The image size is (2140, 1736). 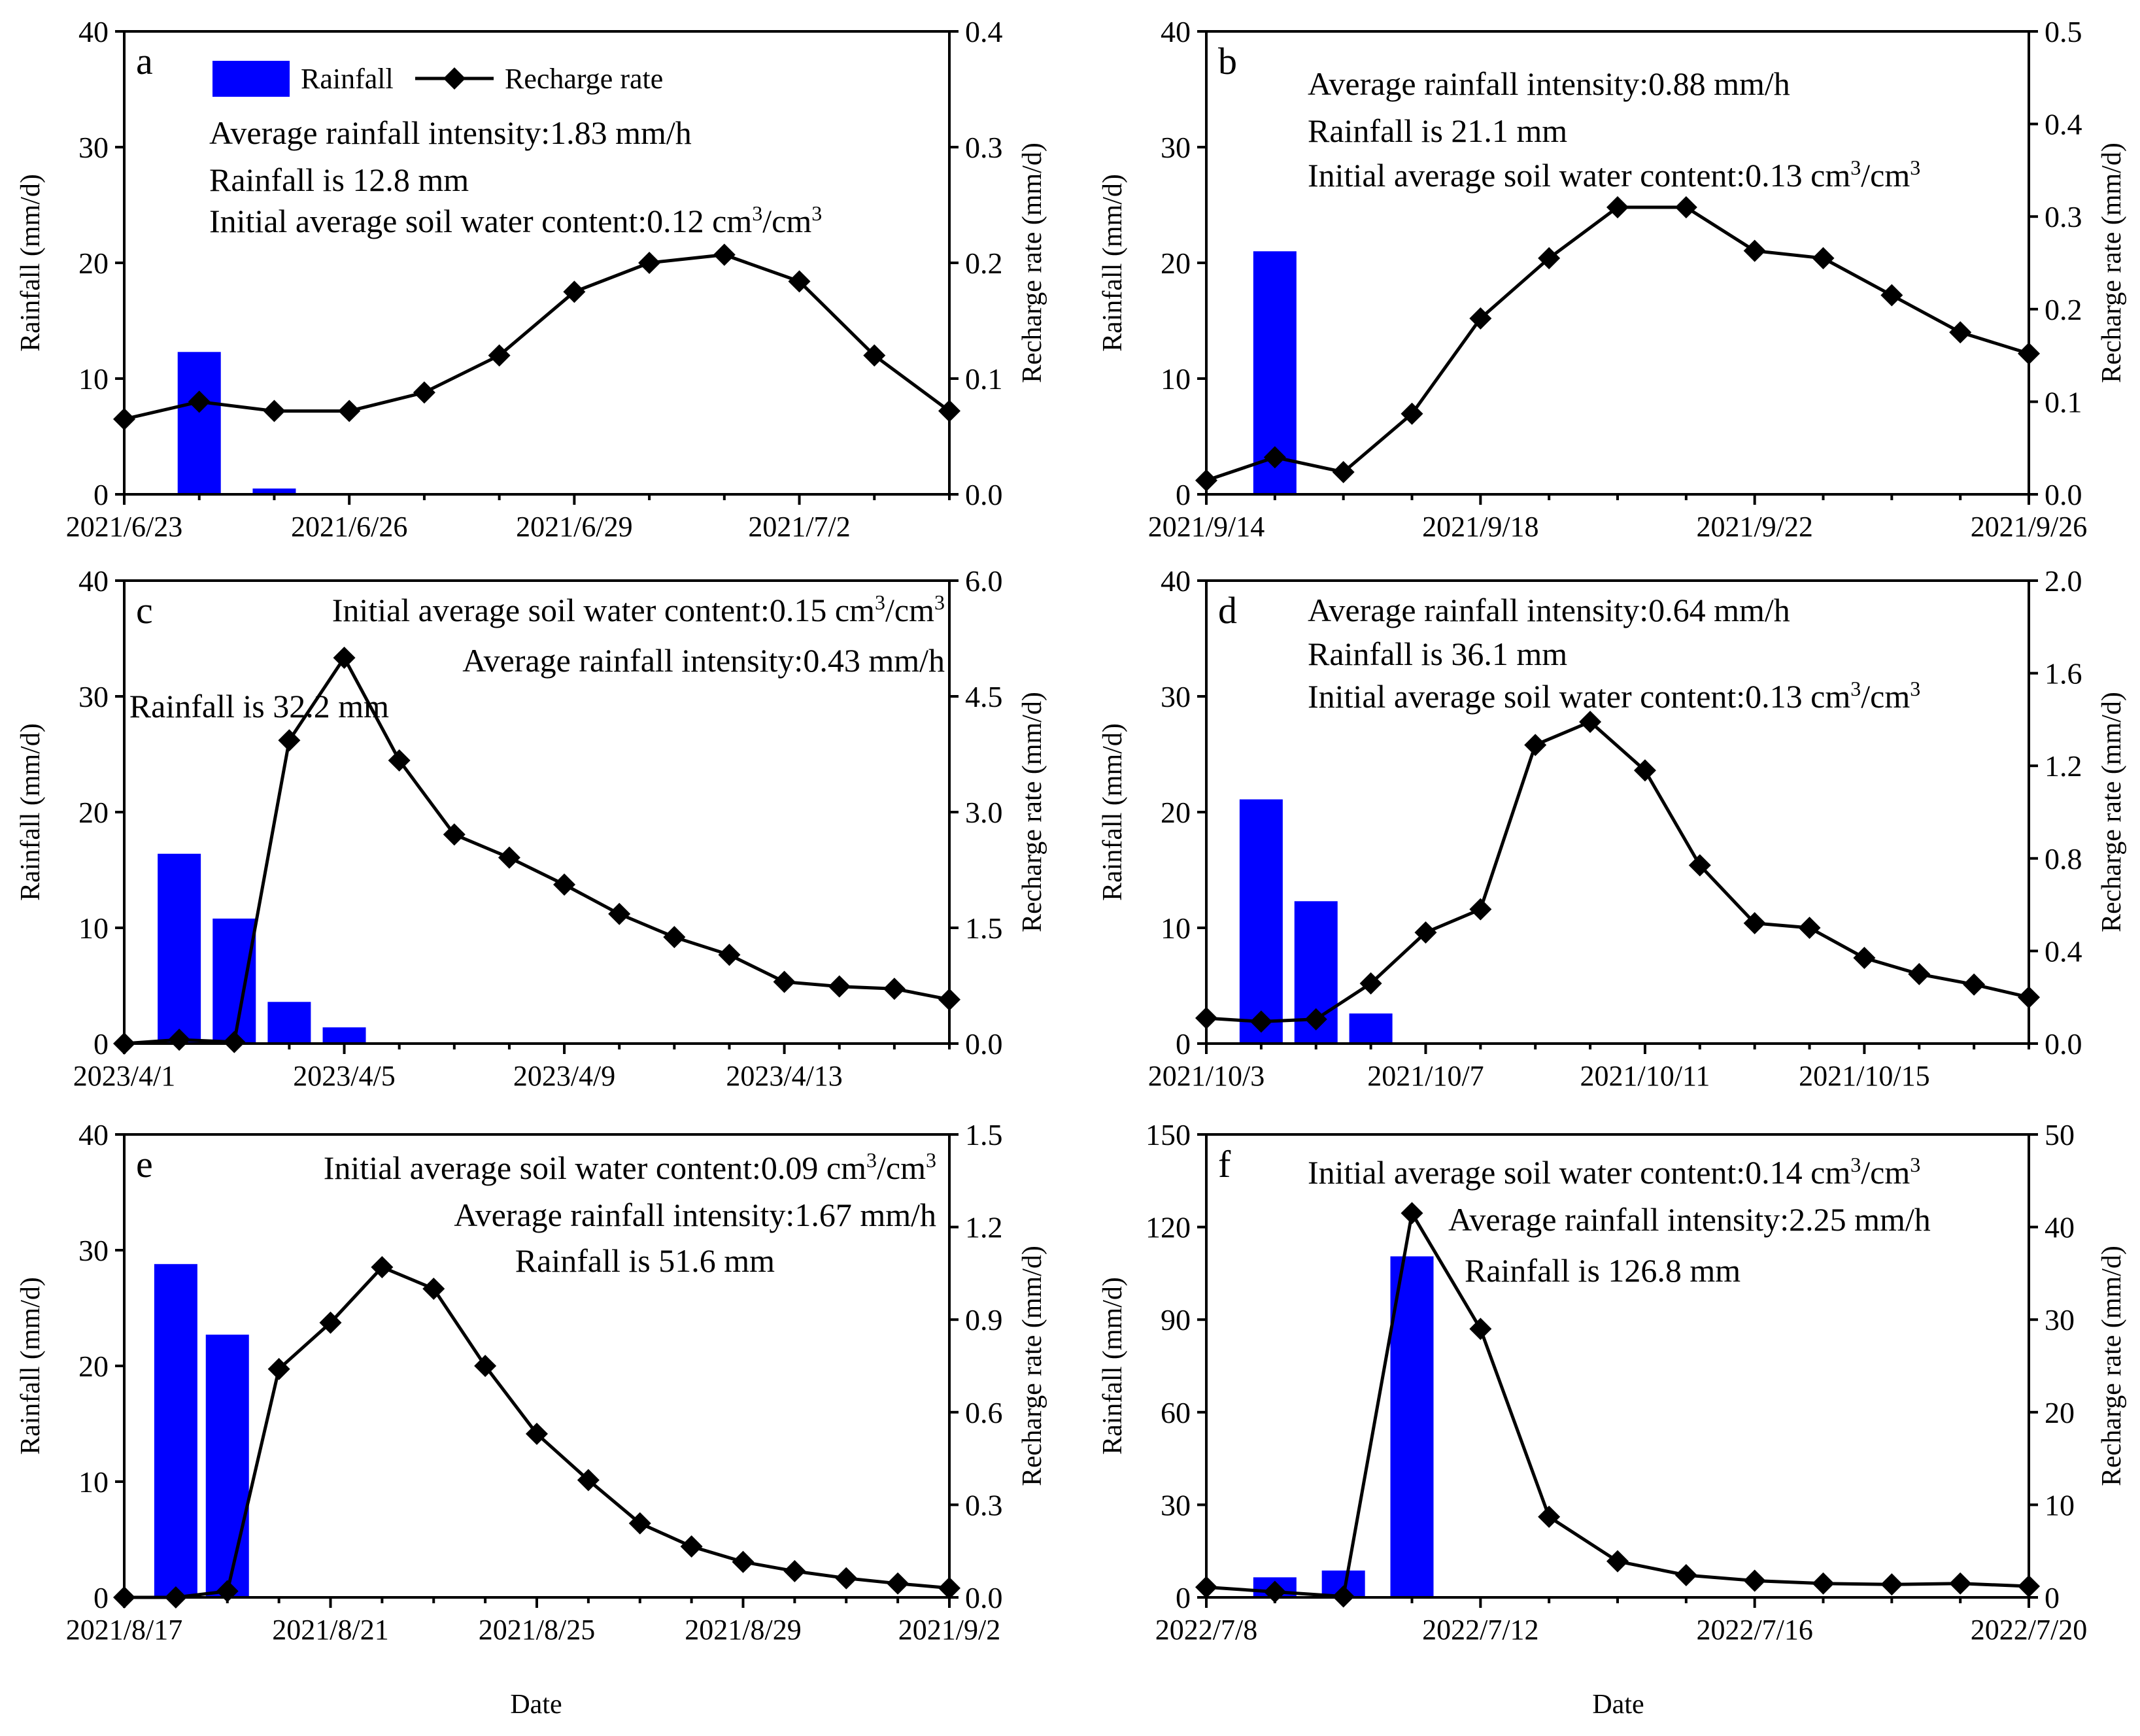 What do you see at coordinates (1176, 1412) in the screenshot?
I see `y-left-tick-label: 60` at bounding box center [1176, 1412].